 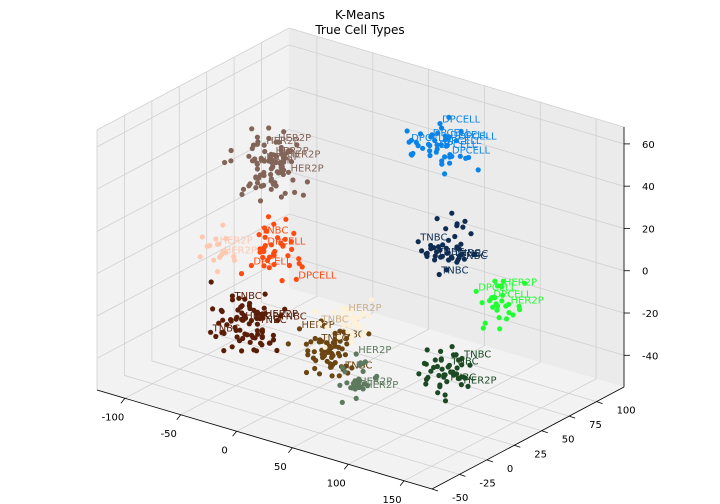 What do you see at coordinates (402, 483) in the screenshot?
I see `x-tick` at bounding box center [402, 483].